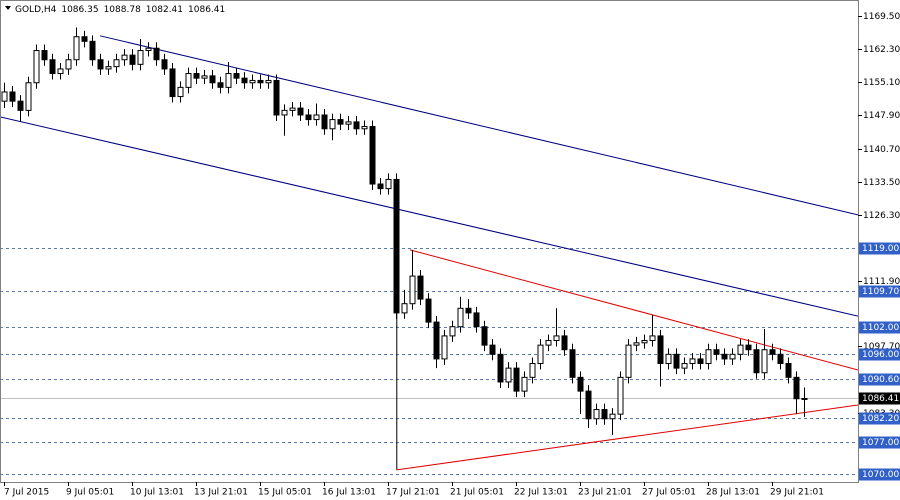  What do you see at coordinates (541, 493) in the screenshot?
I see `x-tick-label: 22 Jul 13:01` at bounding box center [541, 493].